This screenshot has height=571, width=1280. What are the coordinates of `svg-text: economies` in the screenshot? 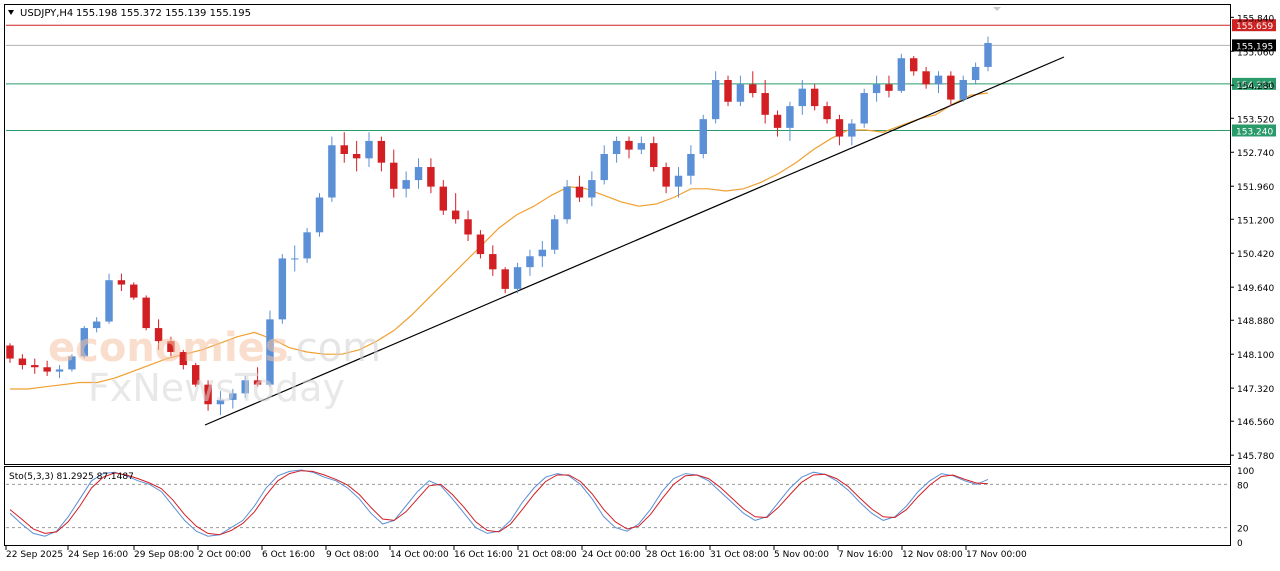 It's located at (168, 348).